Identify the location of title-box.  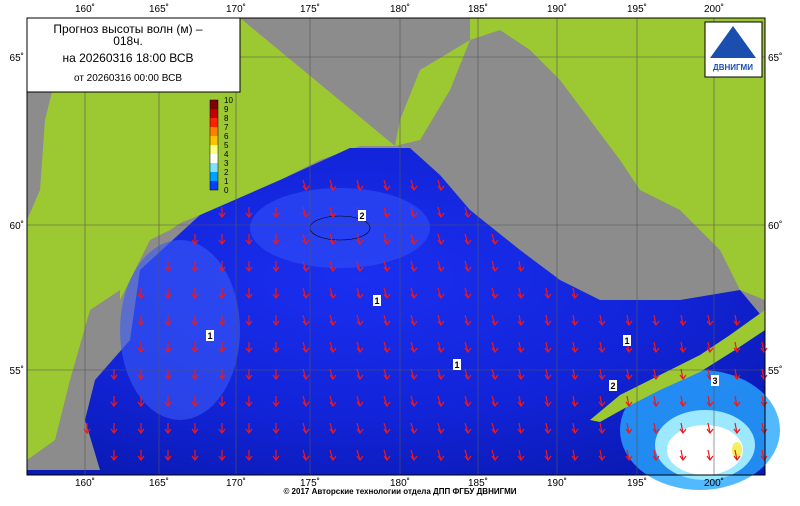
(133, 55).